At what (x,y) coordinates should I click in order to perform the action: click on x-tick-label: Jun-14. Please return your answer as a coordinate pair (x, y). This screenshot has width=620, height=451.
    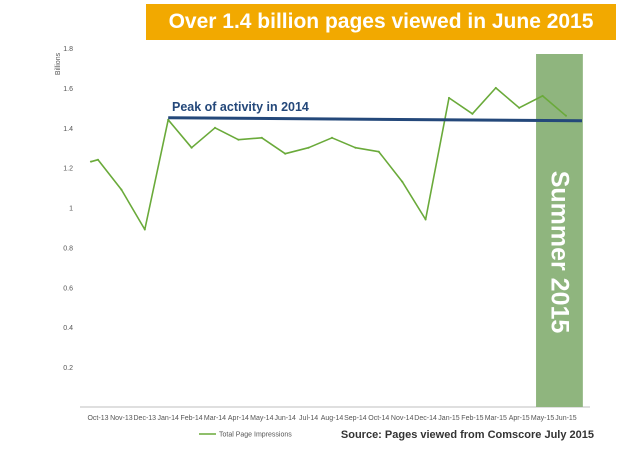
    Looking at the image, I should click on (285, 418).